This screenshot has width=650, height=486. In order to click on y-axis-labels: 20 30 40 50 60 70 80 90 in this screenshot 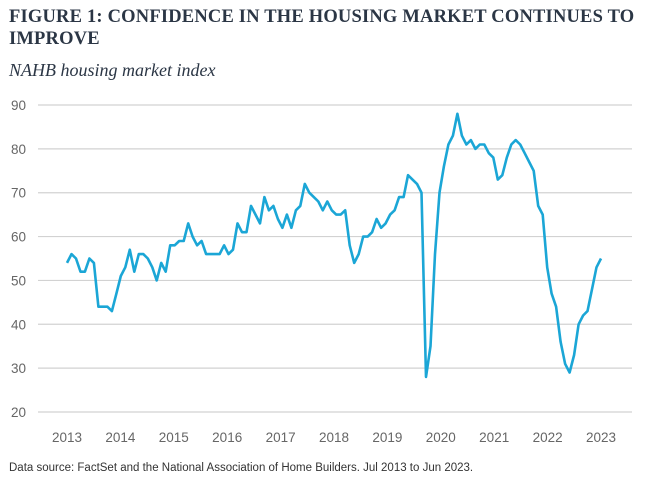, I will do `click(18, 259)`.